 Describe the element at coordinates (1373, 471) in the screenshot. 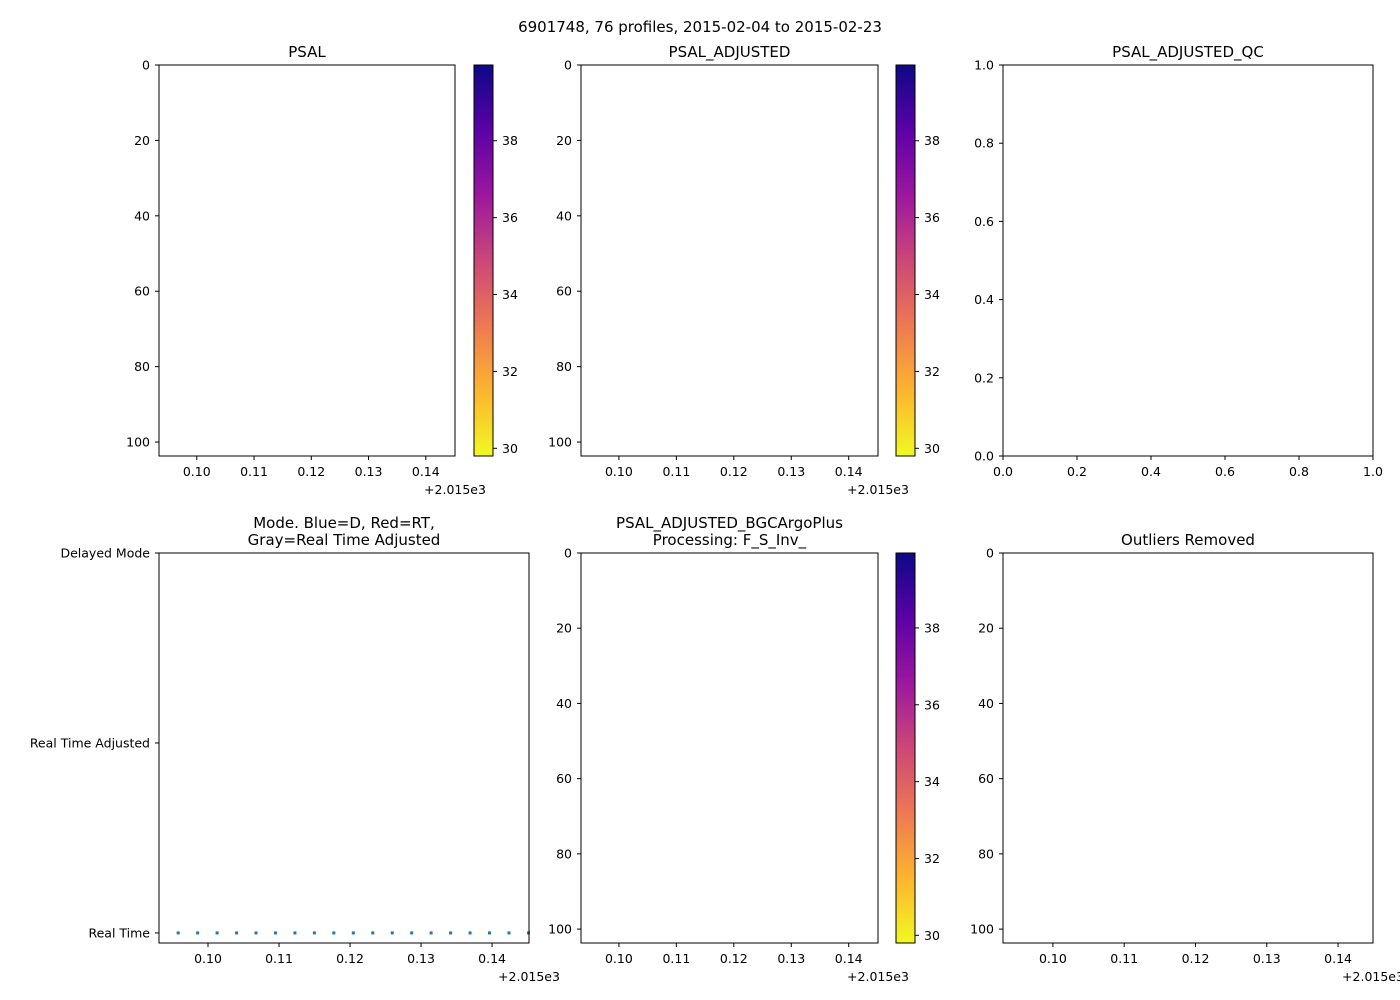

I see `x-tick-label: 1.0` at that location.